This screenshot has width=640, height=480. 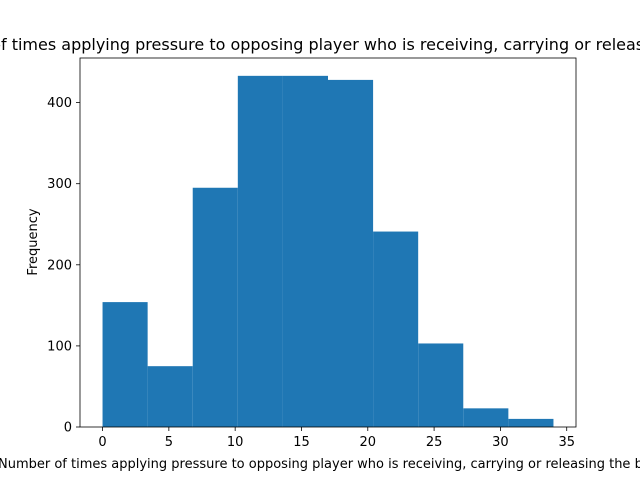 I want to click on y-tick-label-4: 400, so click(x=59, y=103).